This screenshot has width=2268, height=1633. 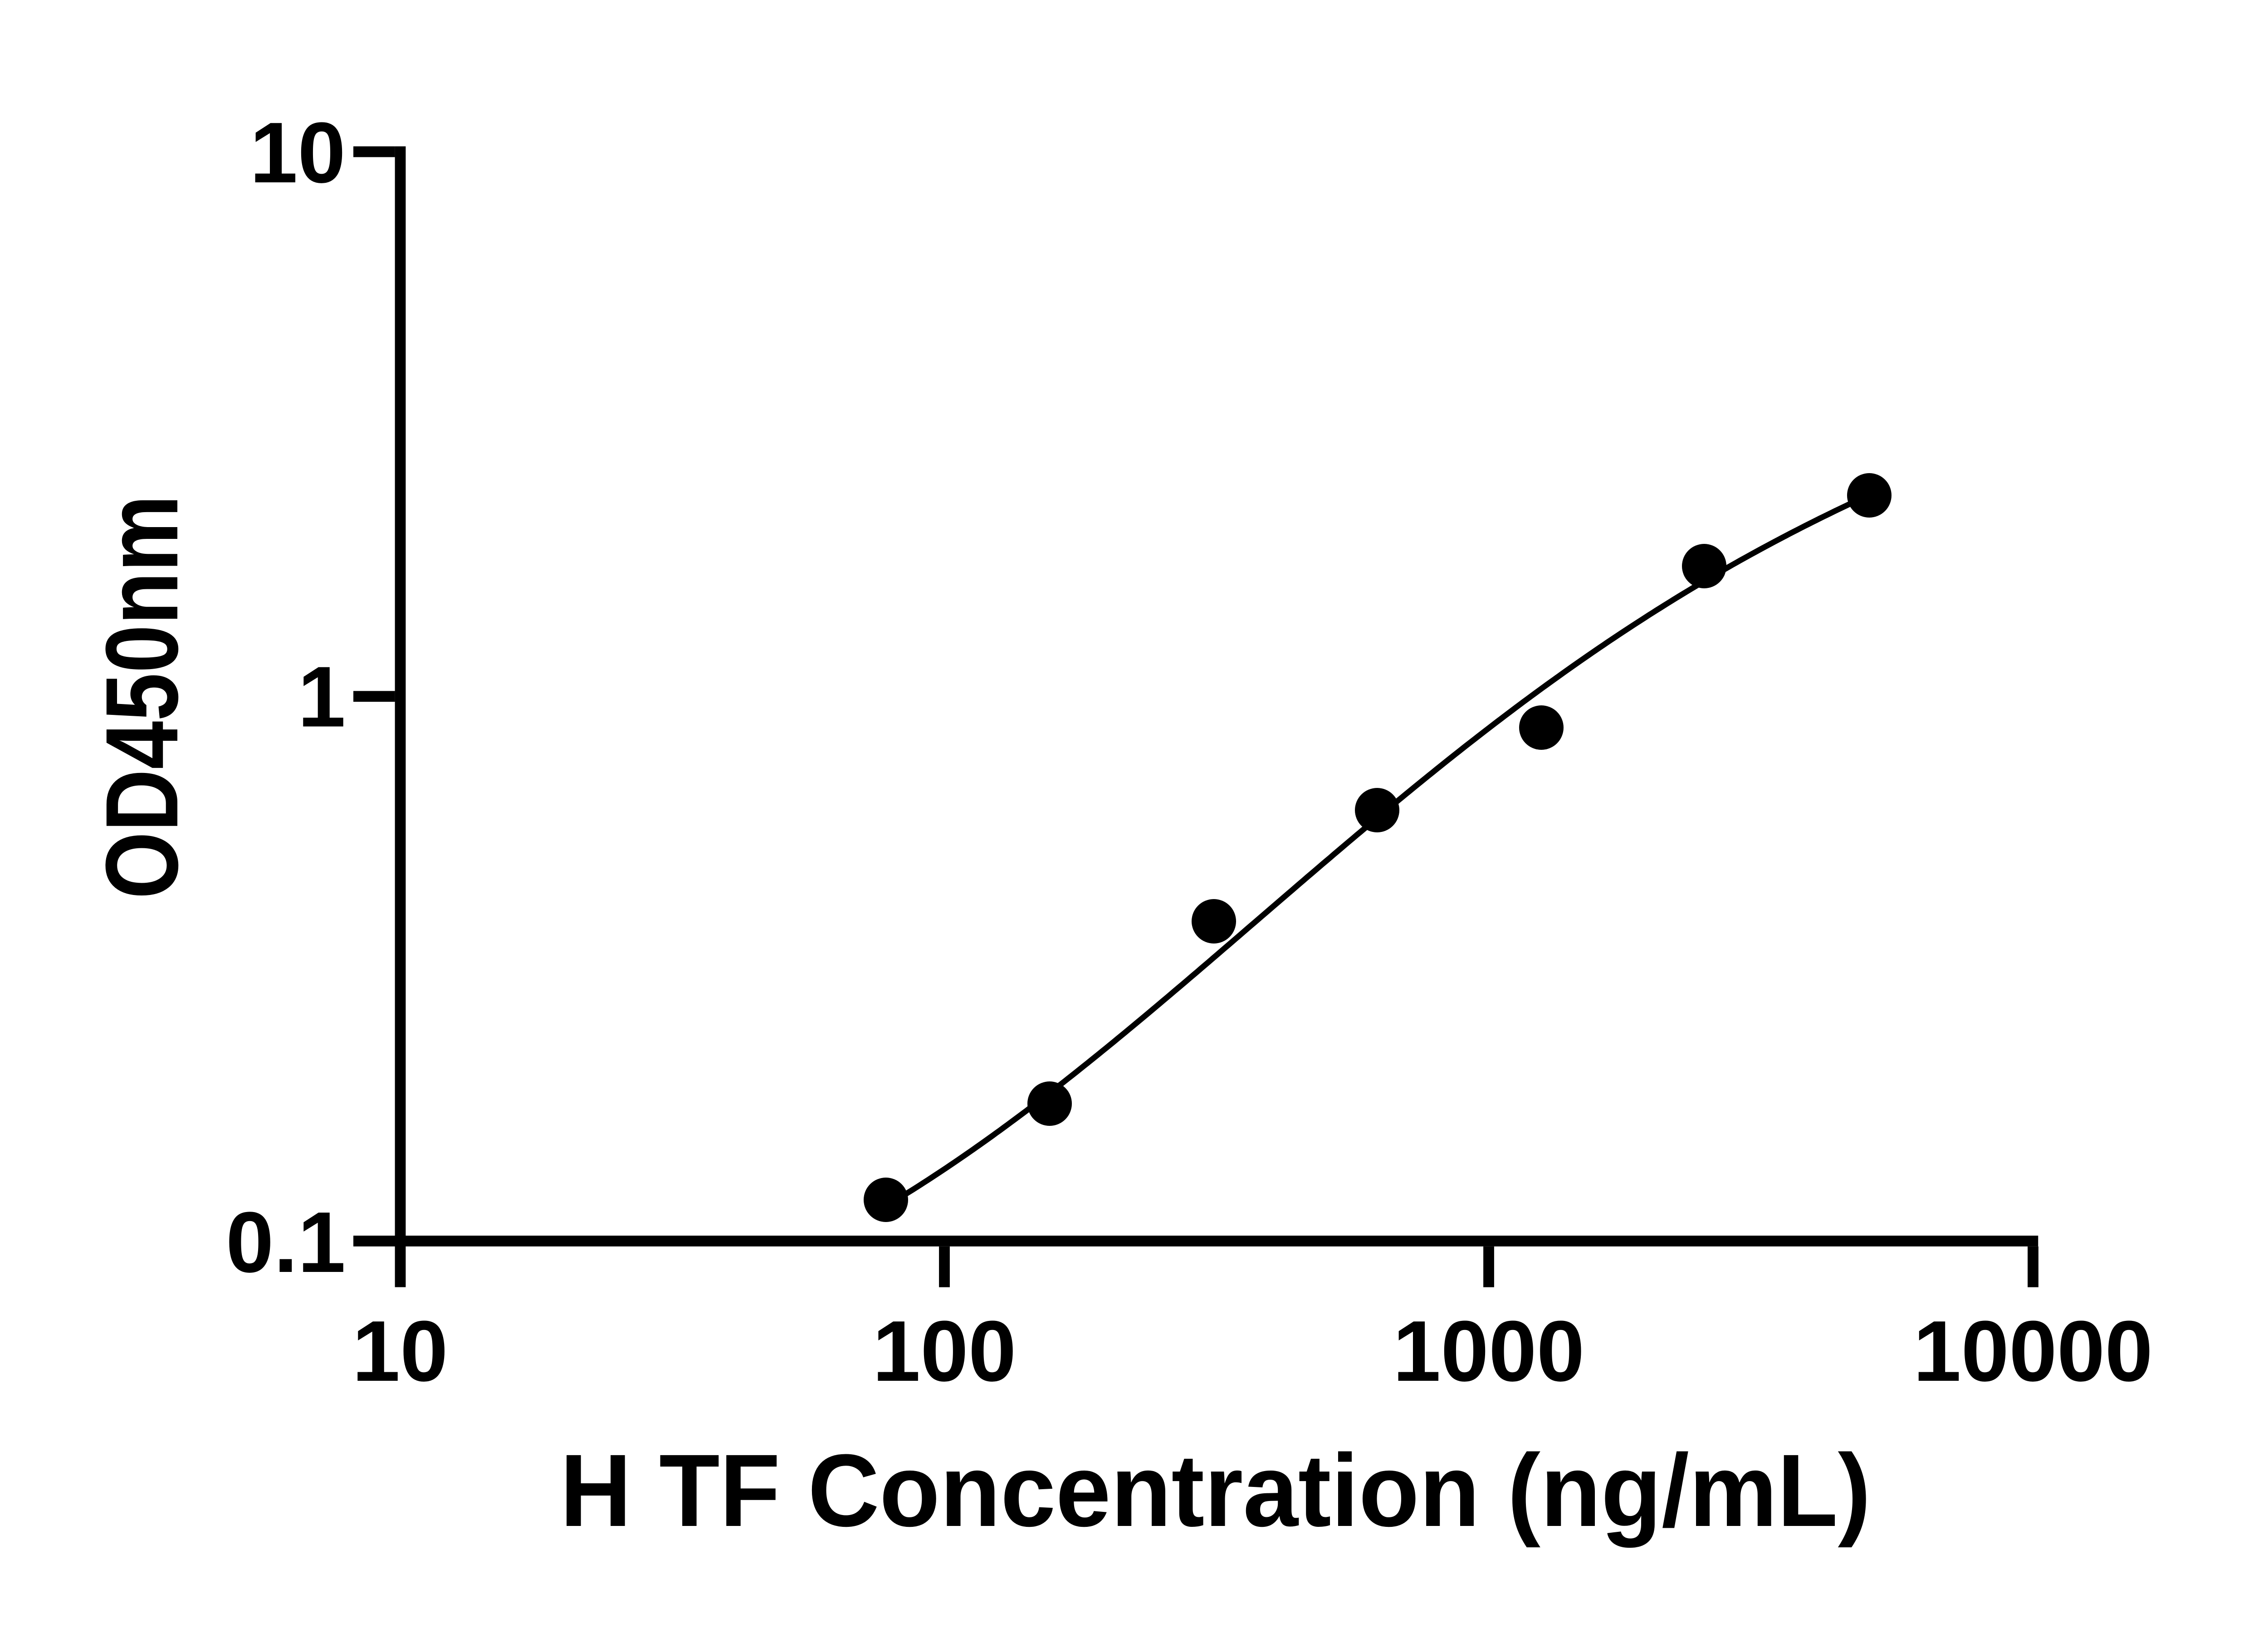 What do you see at coordinates (1215, 1490) in the screenshot?
I see `svg-text: H TF Concentration (ng/mL)` at bounding box center [1215, 1490].